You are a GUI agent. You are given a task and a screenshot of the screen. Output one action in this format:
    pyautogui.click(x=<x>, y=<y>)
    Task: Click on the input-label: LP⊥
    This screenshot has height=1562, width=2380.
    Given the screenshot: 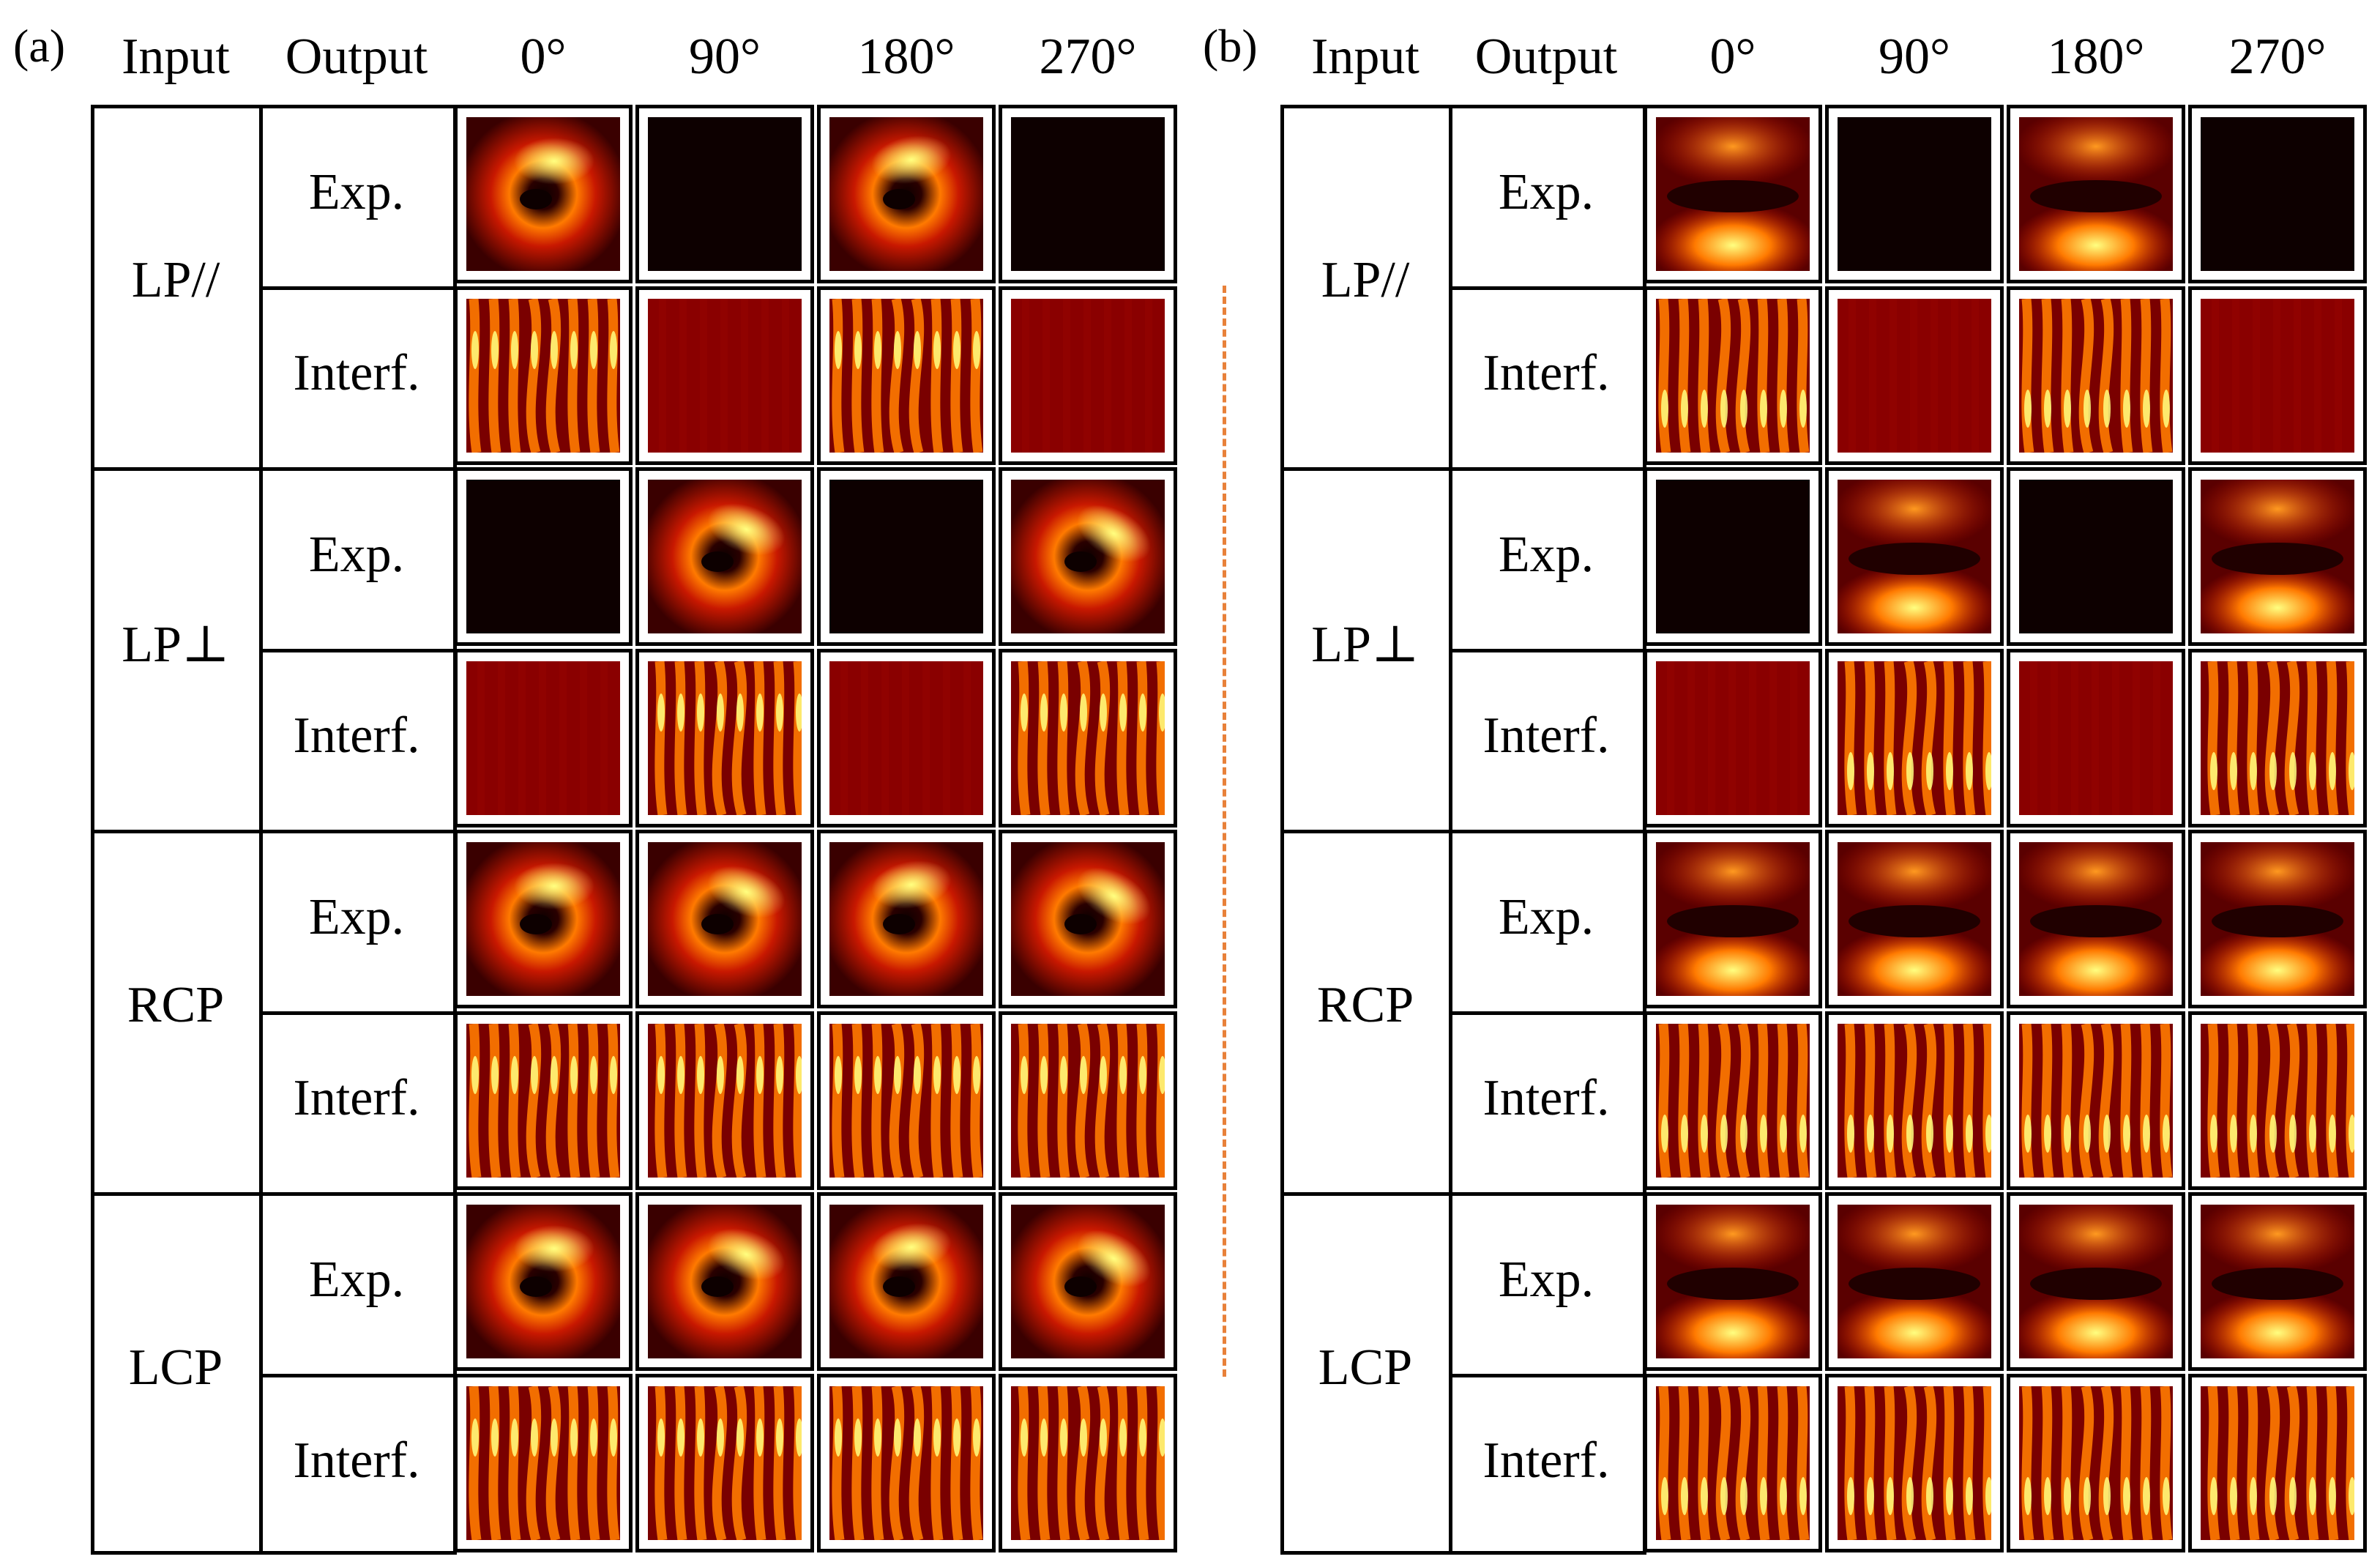 What is the action you would take?
    pyautogui.click(x=1365, y=644)
    